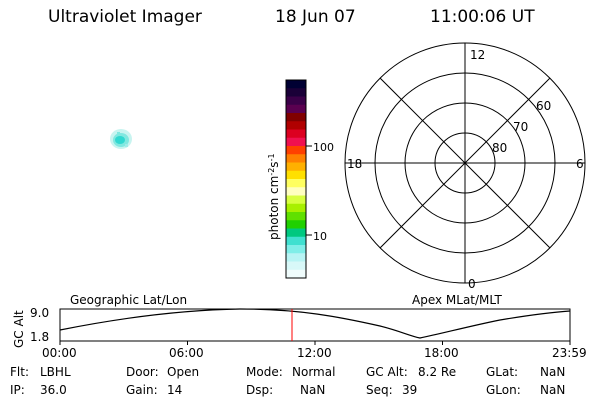 This screenshot has width=600, height=400. What do you see at coordinates (19, 329) in the screenshot?
I see `orbit-yaxis-label: GC Alt` at bounding box center [19, 329].